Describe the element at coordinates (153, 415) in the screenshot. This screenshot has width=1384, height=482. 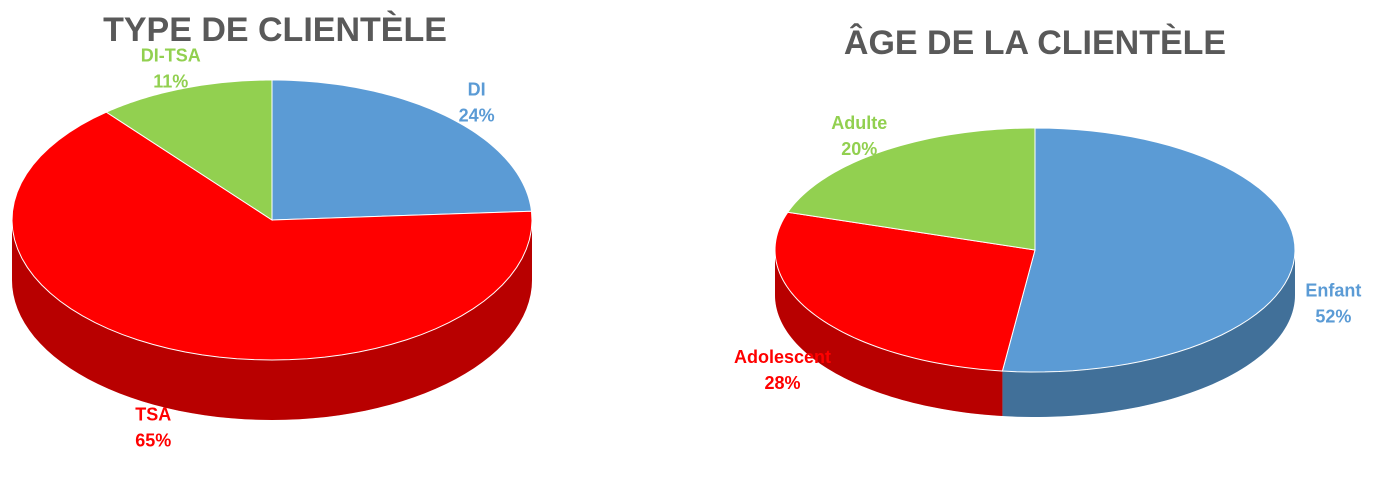
I see `data-label-name: TSA` at that location.